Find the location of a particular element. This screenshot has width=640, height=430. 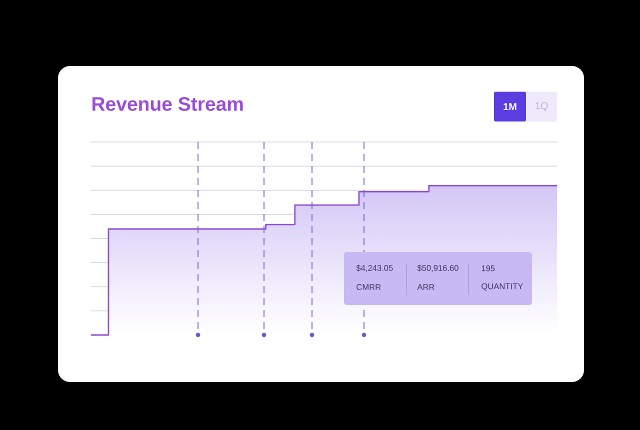

annotation: CMRR is located at coordinates (368, 287).